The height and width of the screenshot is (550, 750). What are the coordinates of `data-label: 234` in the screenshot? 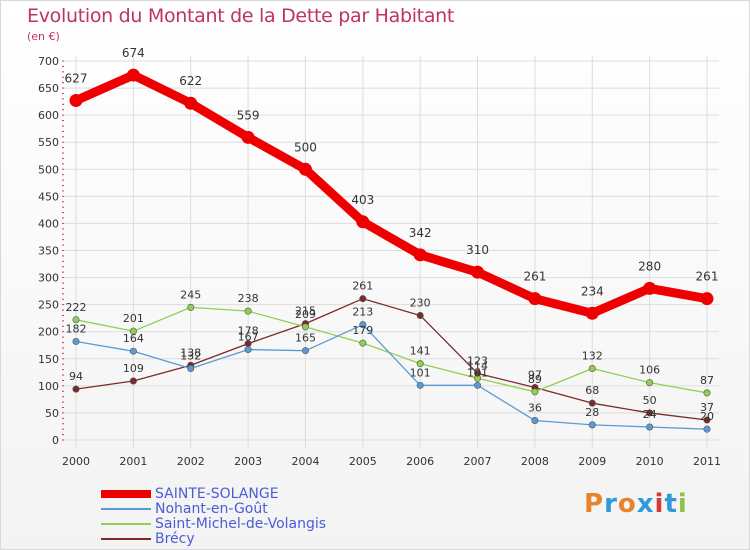 It's located at (592, 291).